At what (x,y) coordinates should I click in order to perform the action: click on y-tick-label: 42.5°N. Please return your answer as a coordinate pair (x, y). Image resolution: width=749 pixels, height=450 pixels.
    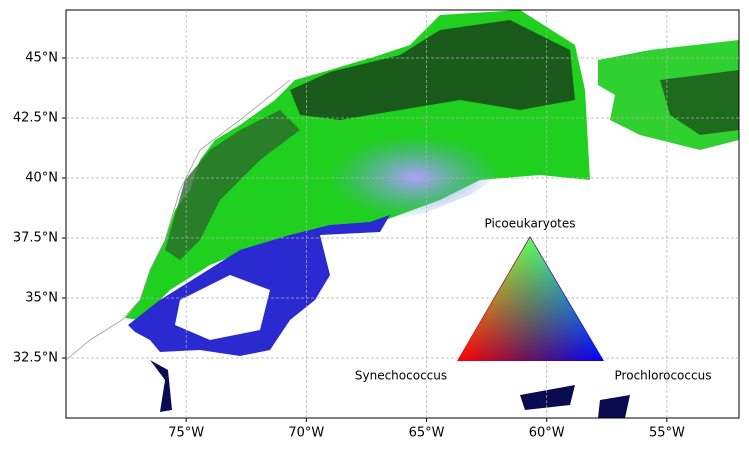
    Looking at the image, I should click on (35, 118).